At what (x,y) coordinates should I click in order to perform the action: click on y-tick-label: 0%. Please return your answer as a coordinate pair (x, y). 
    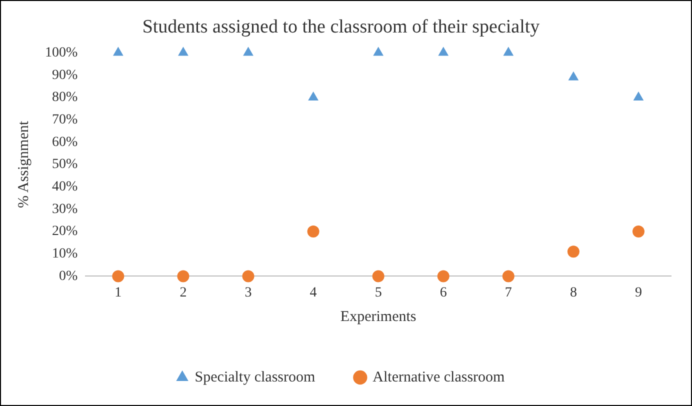
    Looking at the image, I should click on (68, 276).